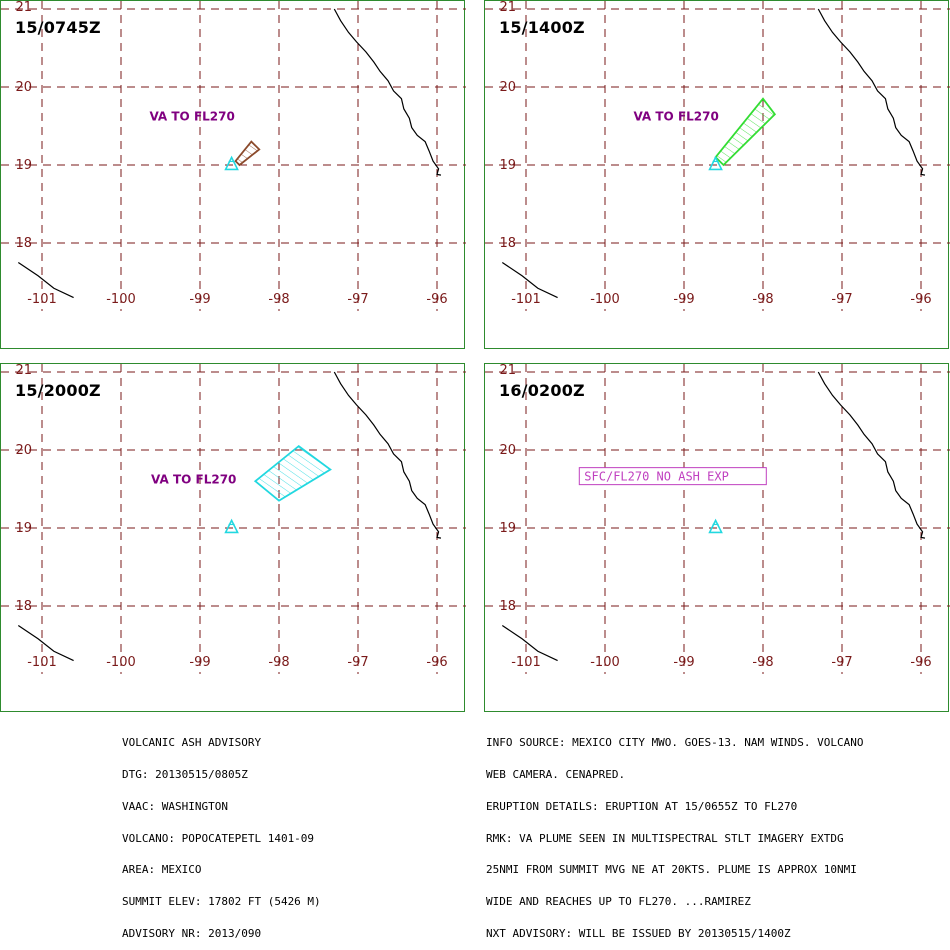  I want to click on advisory-line: VAAC: WASHINGTON, so click(175, 806).